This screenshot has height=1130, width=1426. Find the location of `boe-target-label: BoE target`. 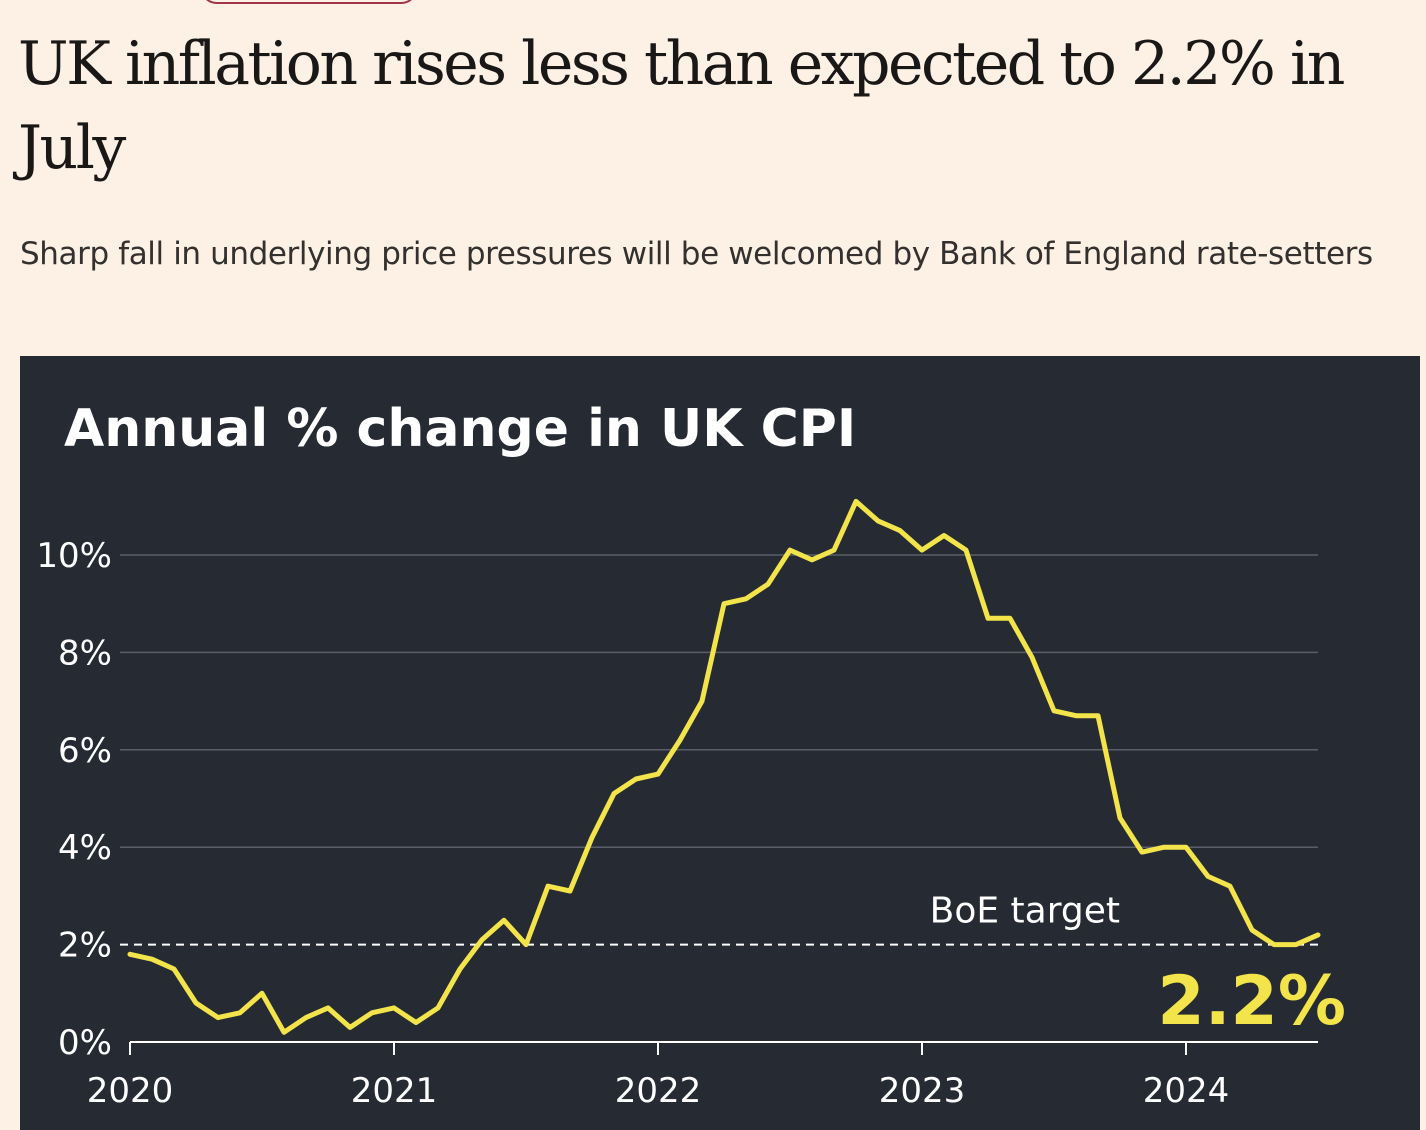

boe-target-label: BoE target is located at coordinates (1025, 911).